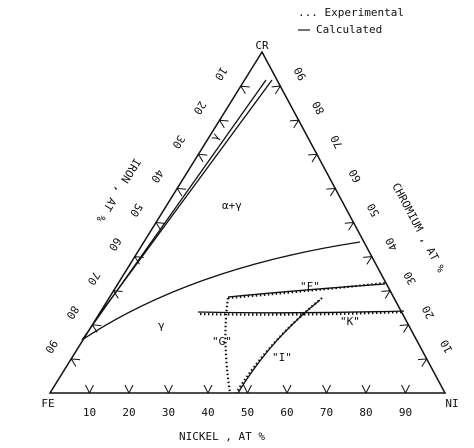  Describe the element at coordinates (222, 436) in the screenshot. I see `axis-title-bottom: NICKEL , AT %` at that location.